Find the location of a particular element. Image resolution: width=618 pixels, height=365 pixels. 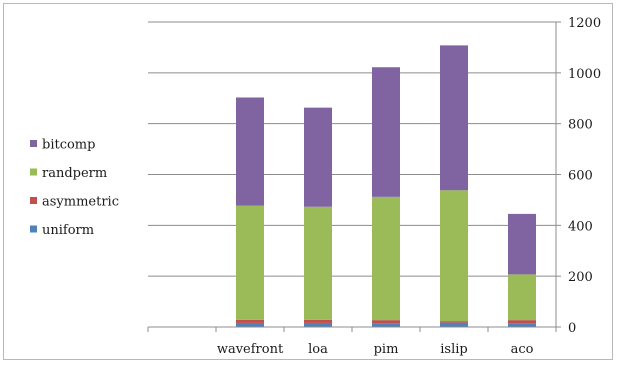

x-category-label: islip is located at coordinates (453, 349).